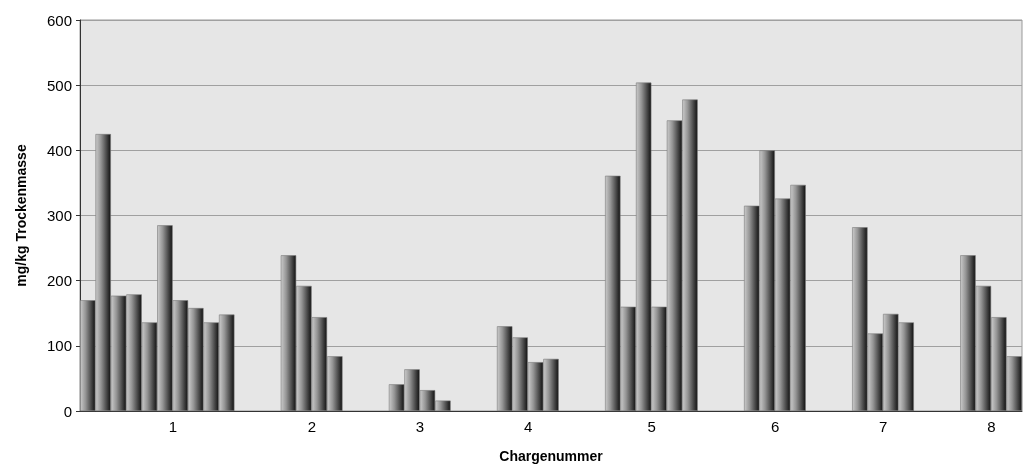 The image size is (1028, 474). Describe the element at coordinates (528, 426) in the screenshot. I see `x-tick-label: 4` at that location.